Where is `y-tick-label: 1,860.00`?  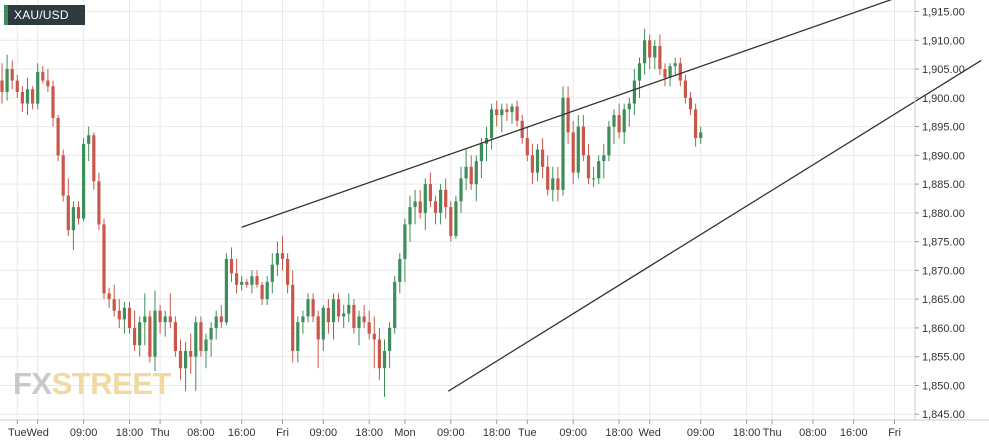 y-tick-label: 1,860.00 is located at coordinates (943, 329).